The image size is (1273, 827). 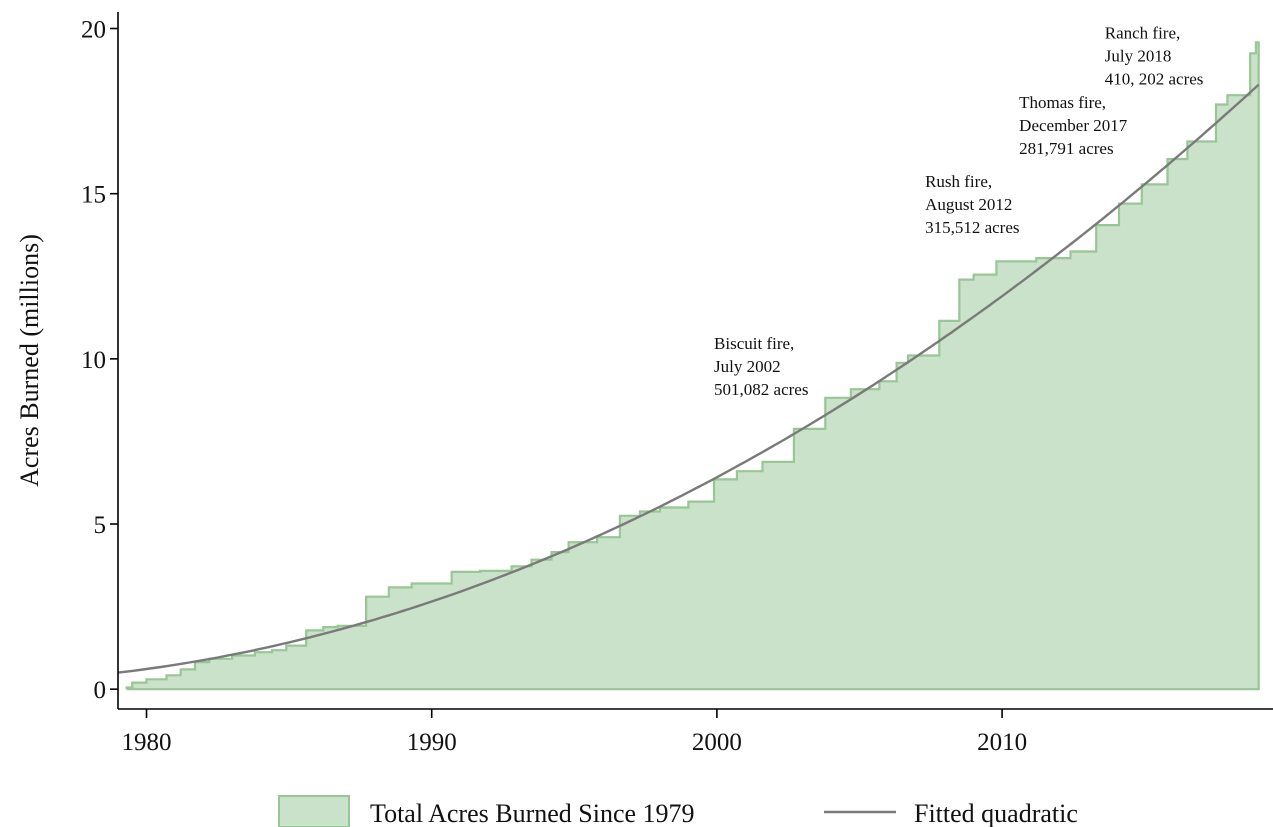 I want to click on y-ticks: 0 5 10 15 20, so click(x=99, y=360).